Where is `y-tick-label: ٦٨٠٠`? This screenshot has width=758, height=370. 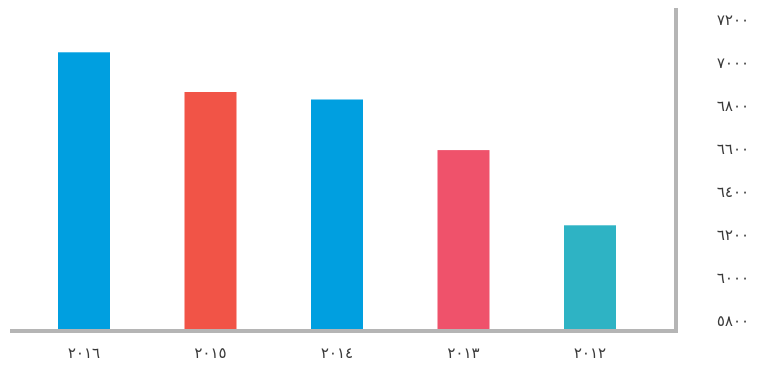 y-tick-label: ٦٨٠٠ is located at coordinates (733, 106).